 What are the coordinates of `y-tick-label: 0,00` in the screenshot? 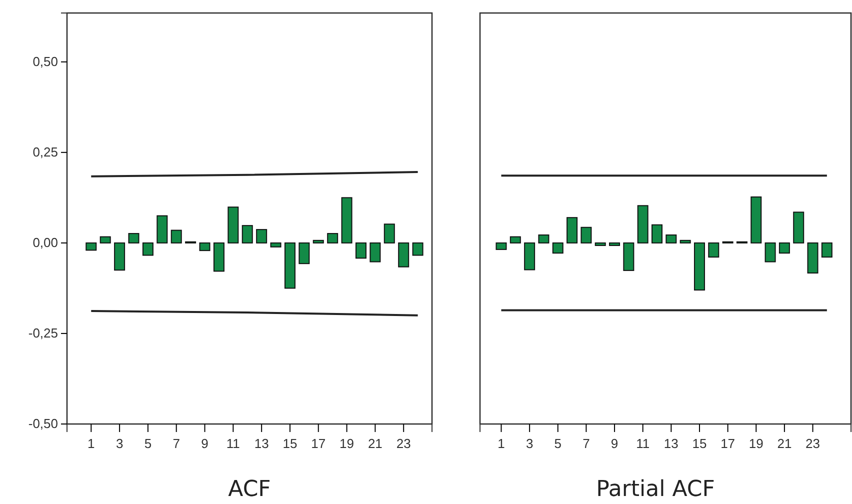 It's located at (45, 242).